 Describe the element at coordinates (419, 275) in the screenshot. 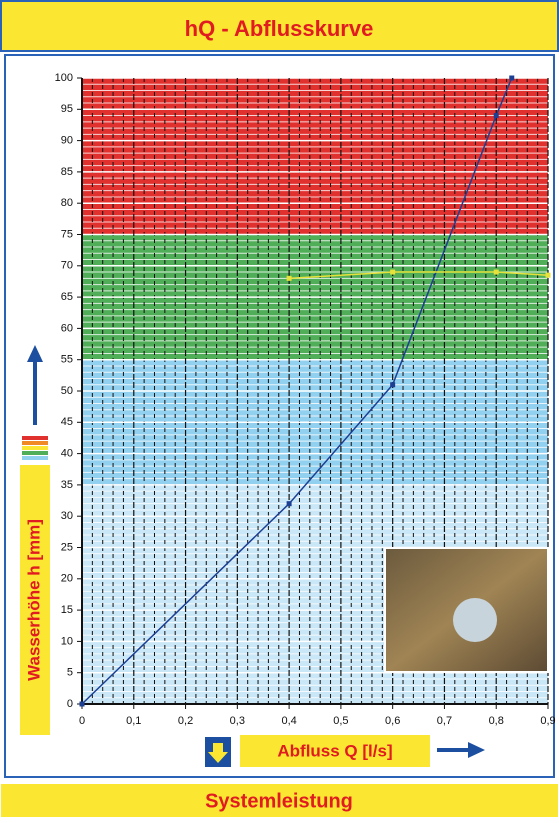

I see `series-line` at that location.